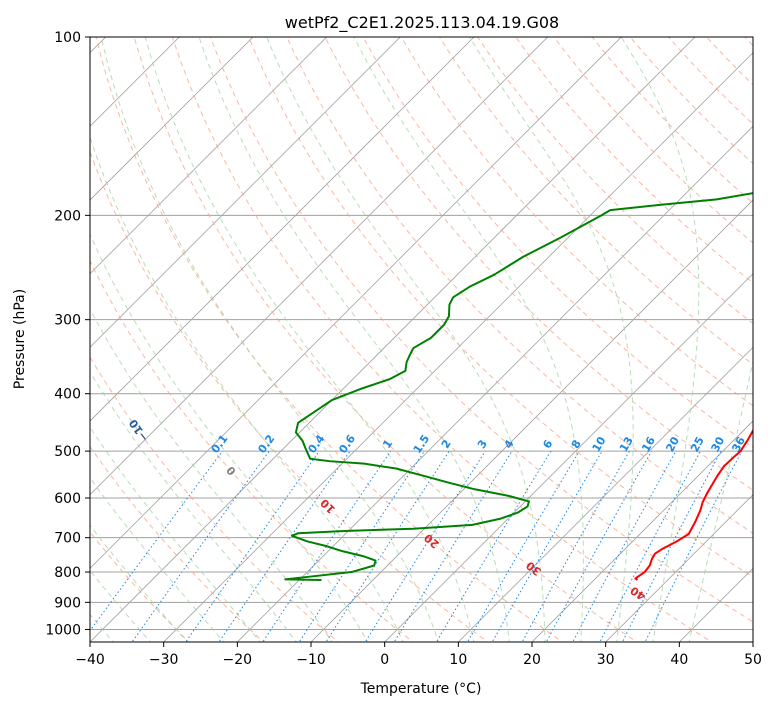 The width and height of the screenshot is (775, 708). I want to click on temperature-profile-line, so click(693, 504).